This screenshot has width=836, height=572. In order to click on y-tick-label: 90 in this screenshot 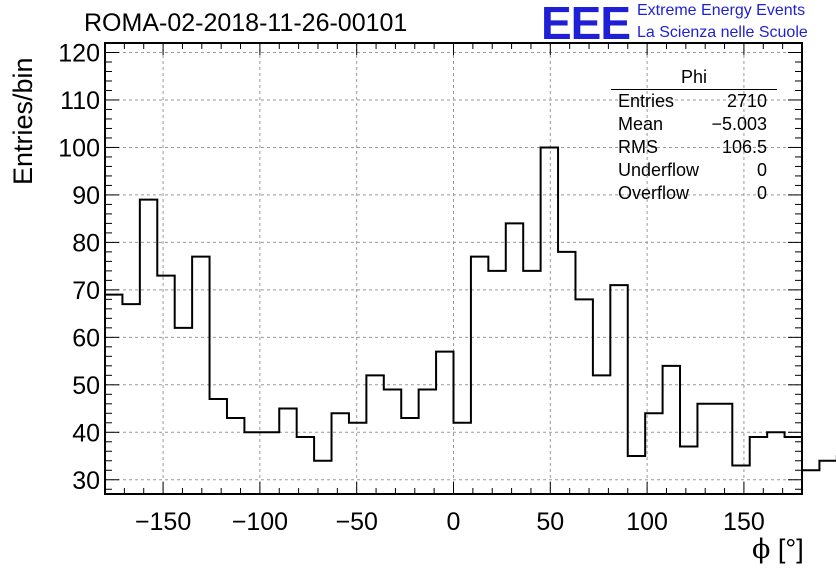, I will do `click(86, 196)`.